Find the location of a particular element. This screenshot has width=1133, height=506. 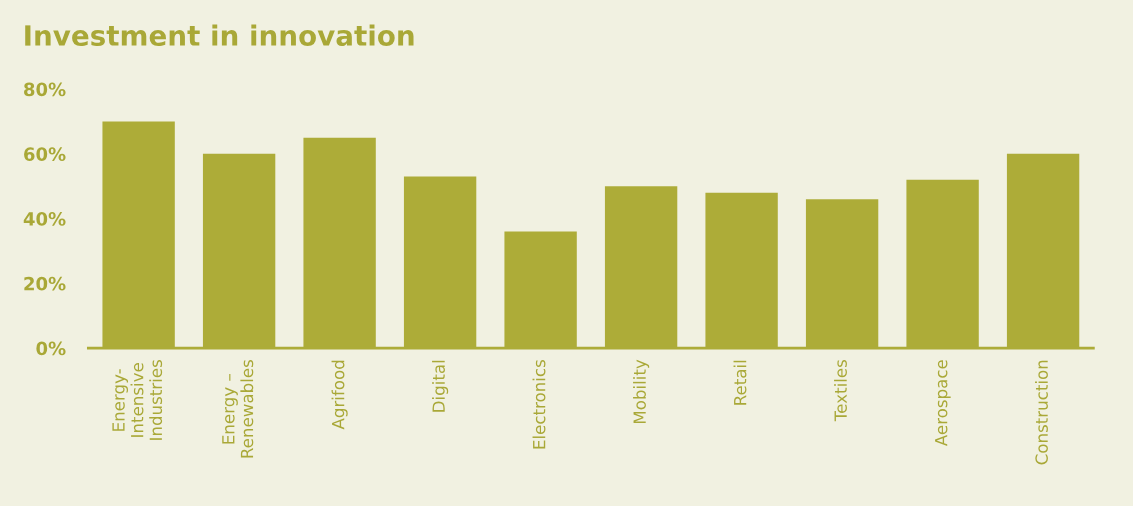

x-tick-label: Textiles is located at coordinates (840, 391).